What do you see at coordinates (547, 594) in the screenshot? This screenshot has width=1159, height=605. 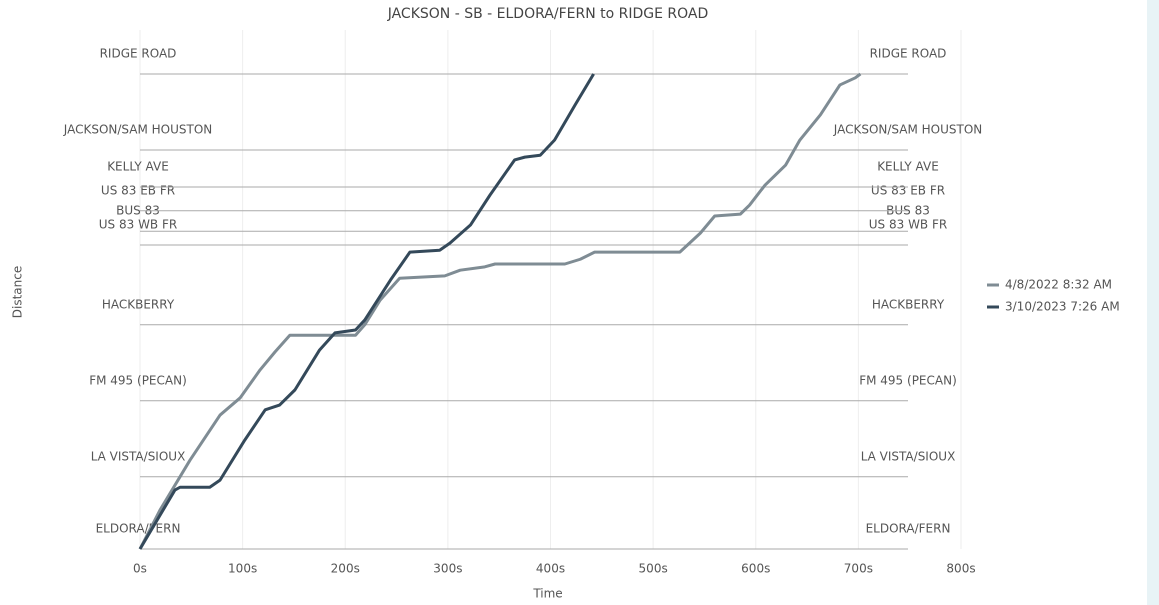 I see `x-axis-label: Time` at bounding box center [547, 594].